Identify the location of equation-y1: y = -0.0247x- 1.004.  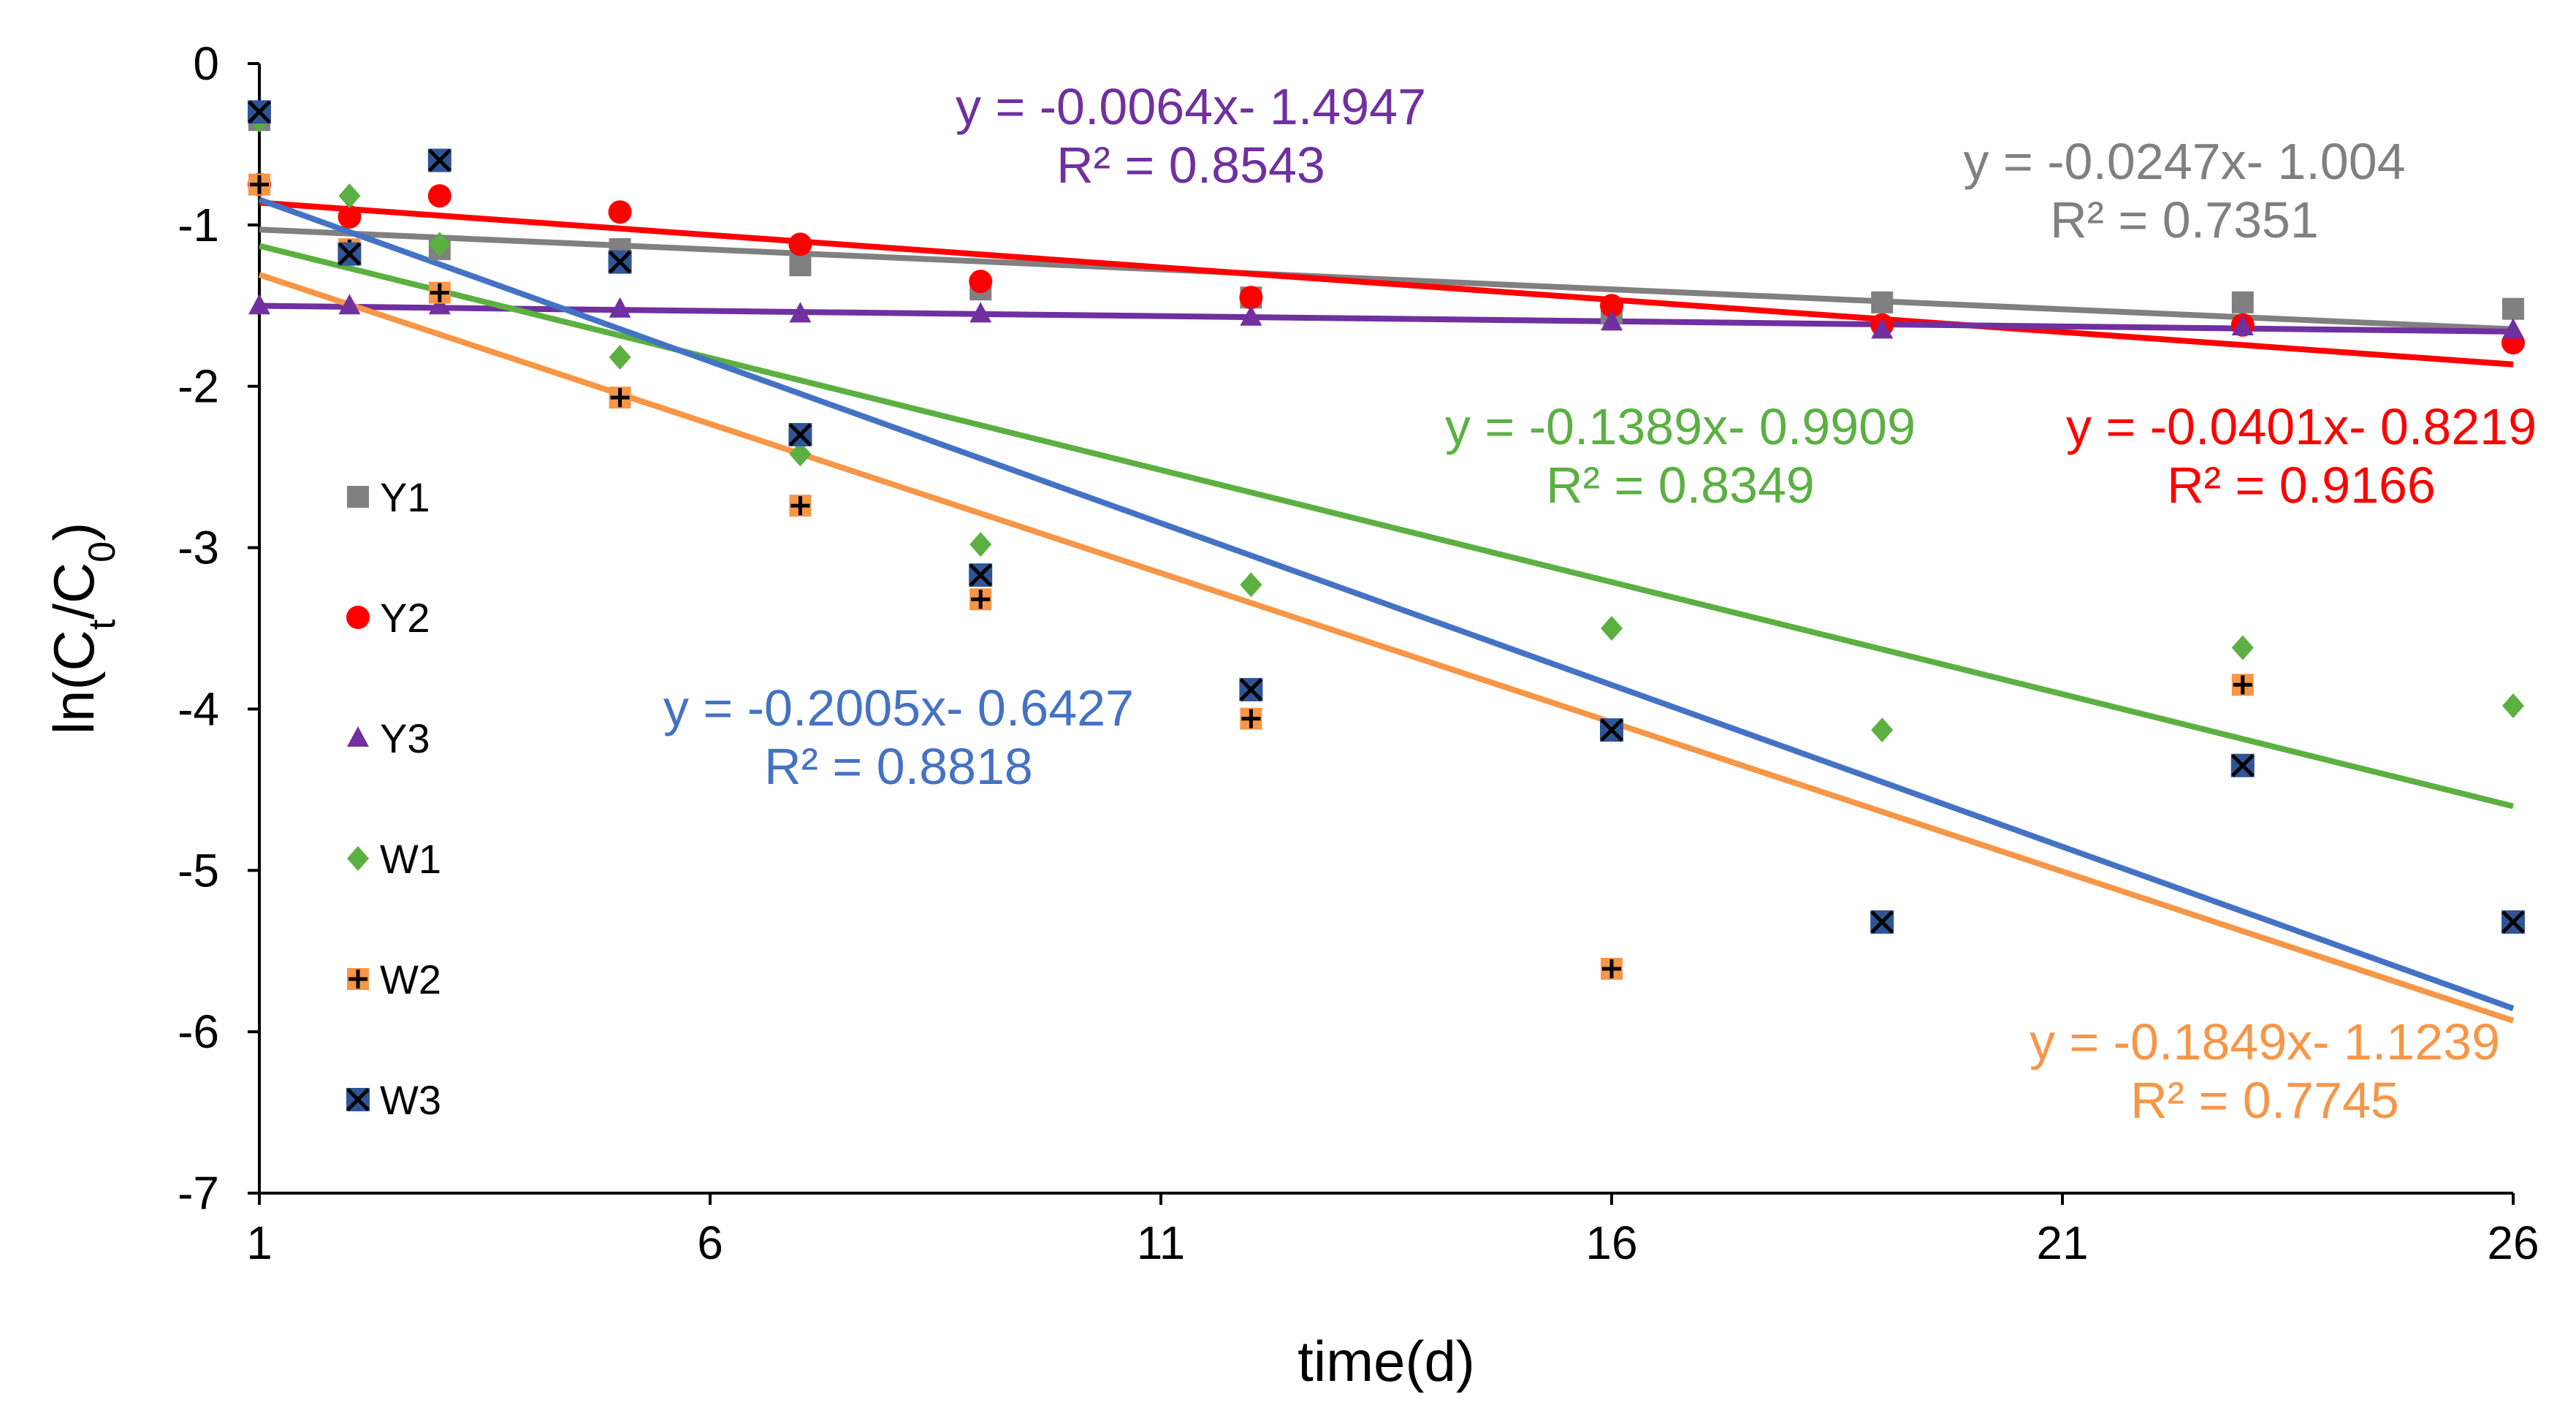
(2184, 161).